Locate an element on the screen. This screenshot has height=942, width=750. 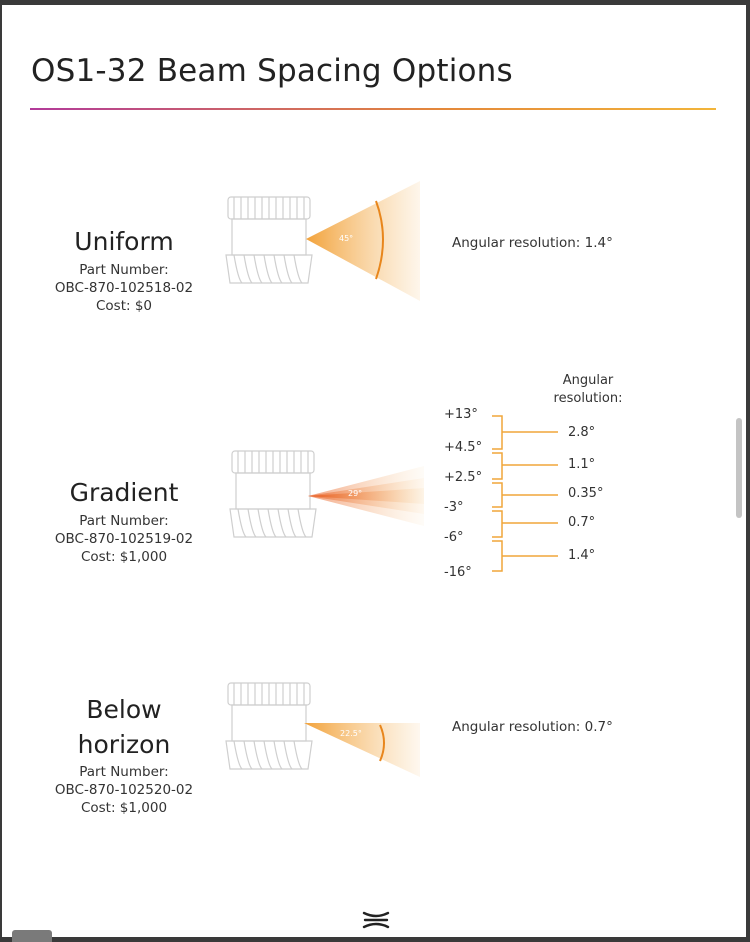
gradient-resolution-0: 2.8° is located at coordinates (582, 432).